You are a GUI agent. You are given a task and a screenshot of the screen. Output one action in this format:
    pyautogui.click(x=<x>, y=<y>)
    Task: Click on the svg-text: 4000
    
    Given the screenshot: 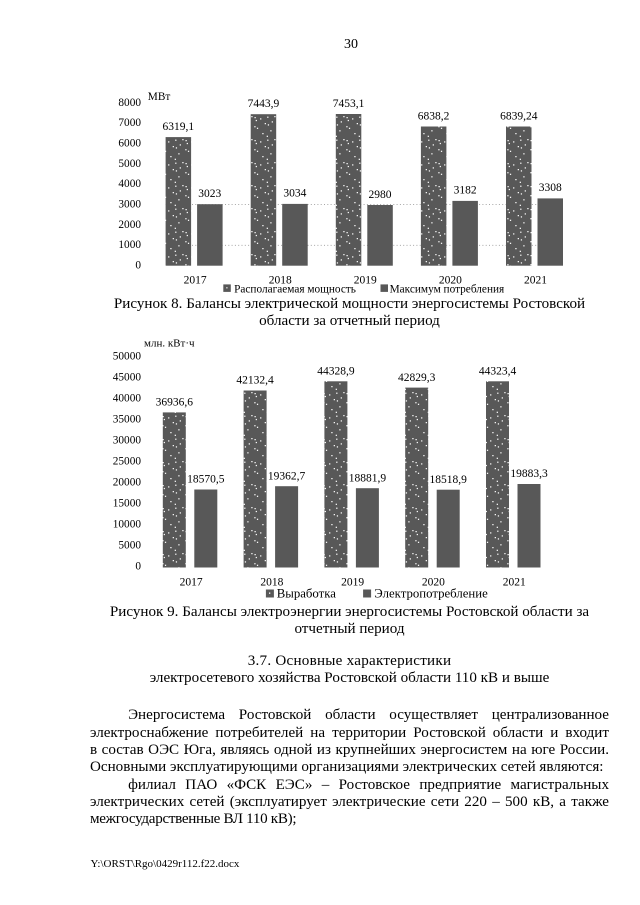 What is the action you would take?
    pyautogui.click(x=129, y=184)
    